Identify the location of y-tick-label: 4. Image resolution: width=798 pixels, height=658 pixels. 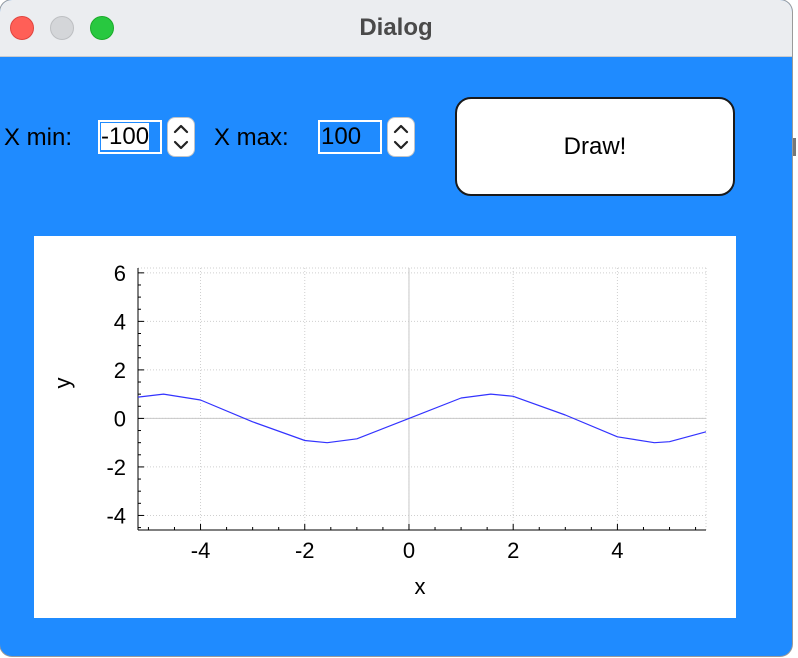
(120, 321).